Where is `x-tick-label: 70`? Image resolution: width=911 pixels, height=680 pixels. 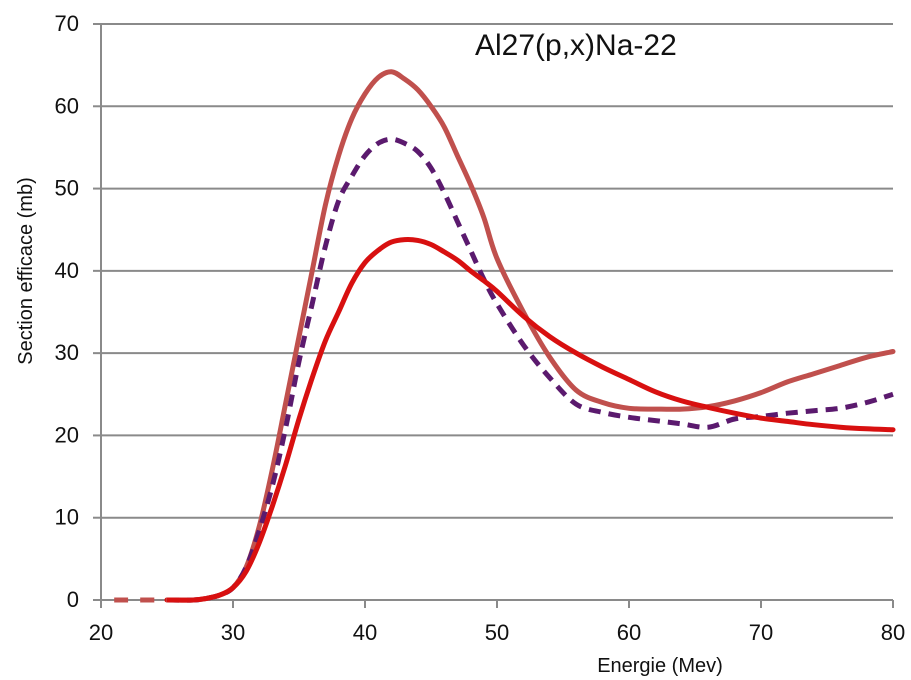
x-tick-label: 70 is located at coordinates (761, 632).